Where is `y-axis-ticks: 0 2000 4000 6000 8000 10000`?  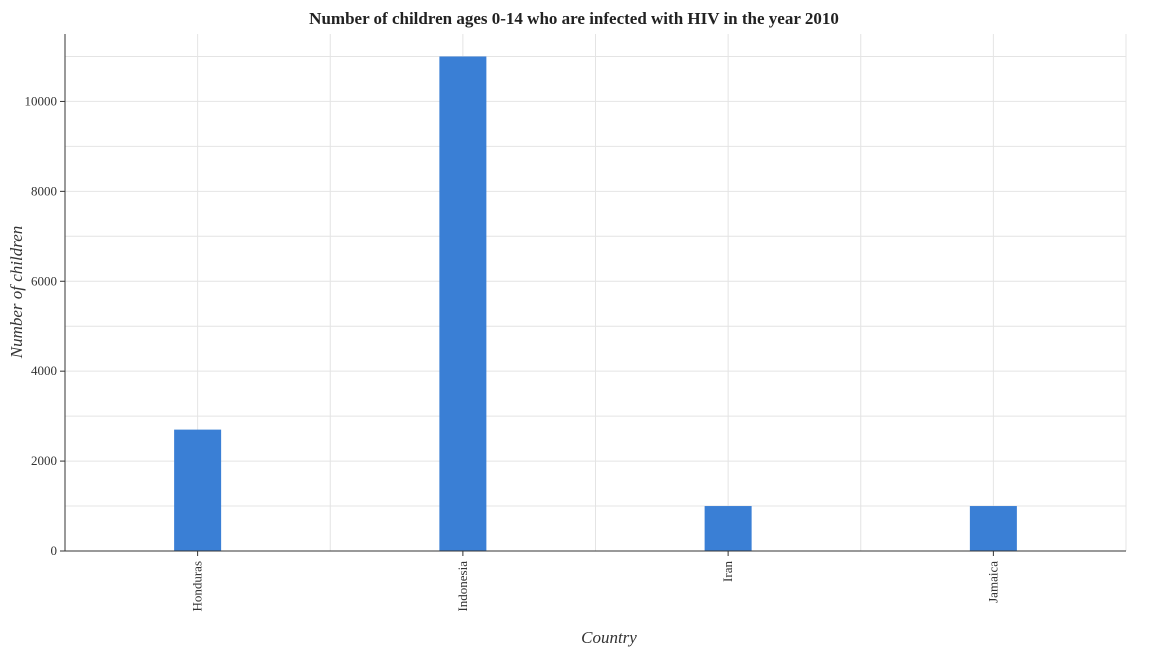
y-axis-ticks: 0 2000 4000 6000 8000 10000 is located at coordinates (45, 325).